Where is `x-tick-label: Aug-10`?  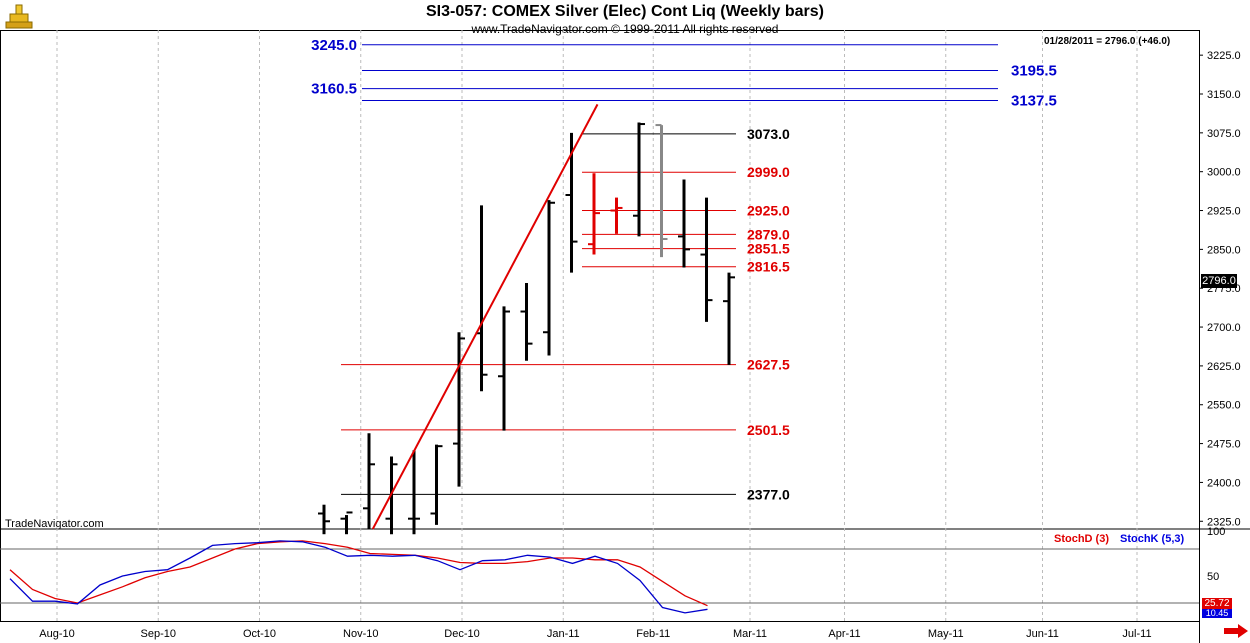
x-tick-label: Aug-10 is located at coordinates (56, 634).